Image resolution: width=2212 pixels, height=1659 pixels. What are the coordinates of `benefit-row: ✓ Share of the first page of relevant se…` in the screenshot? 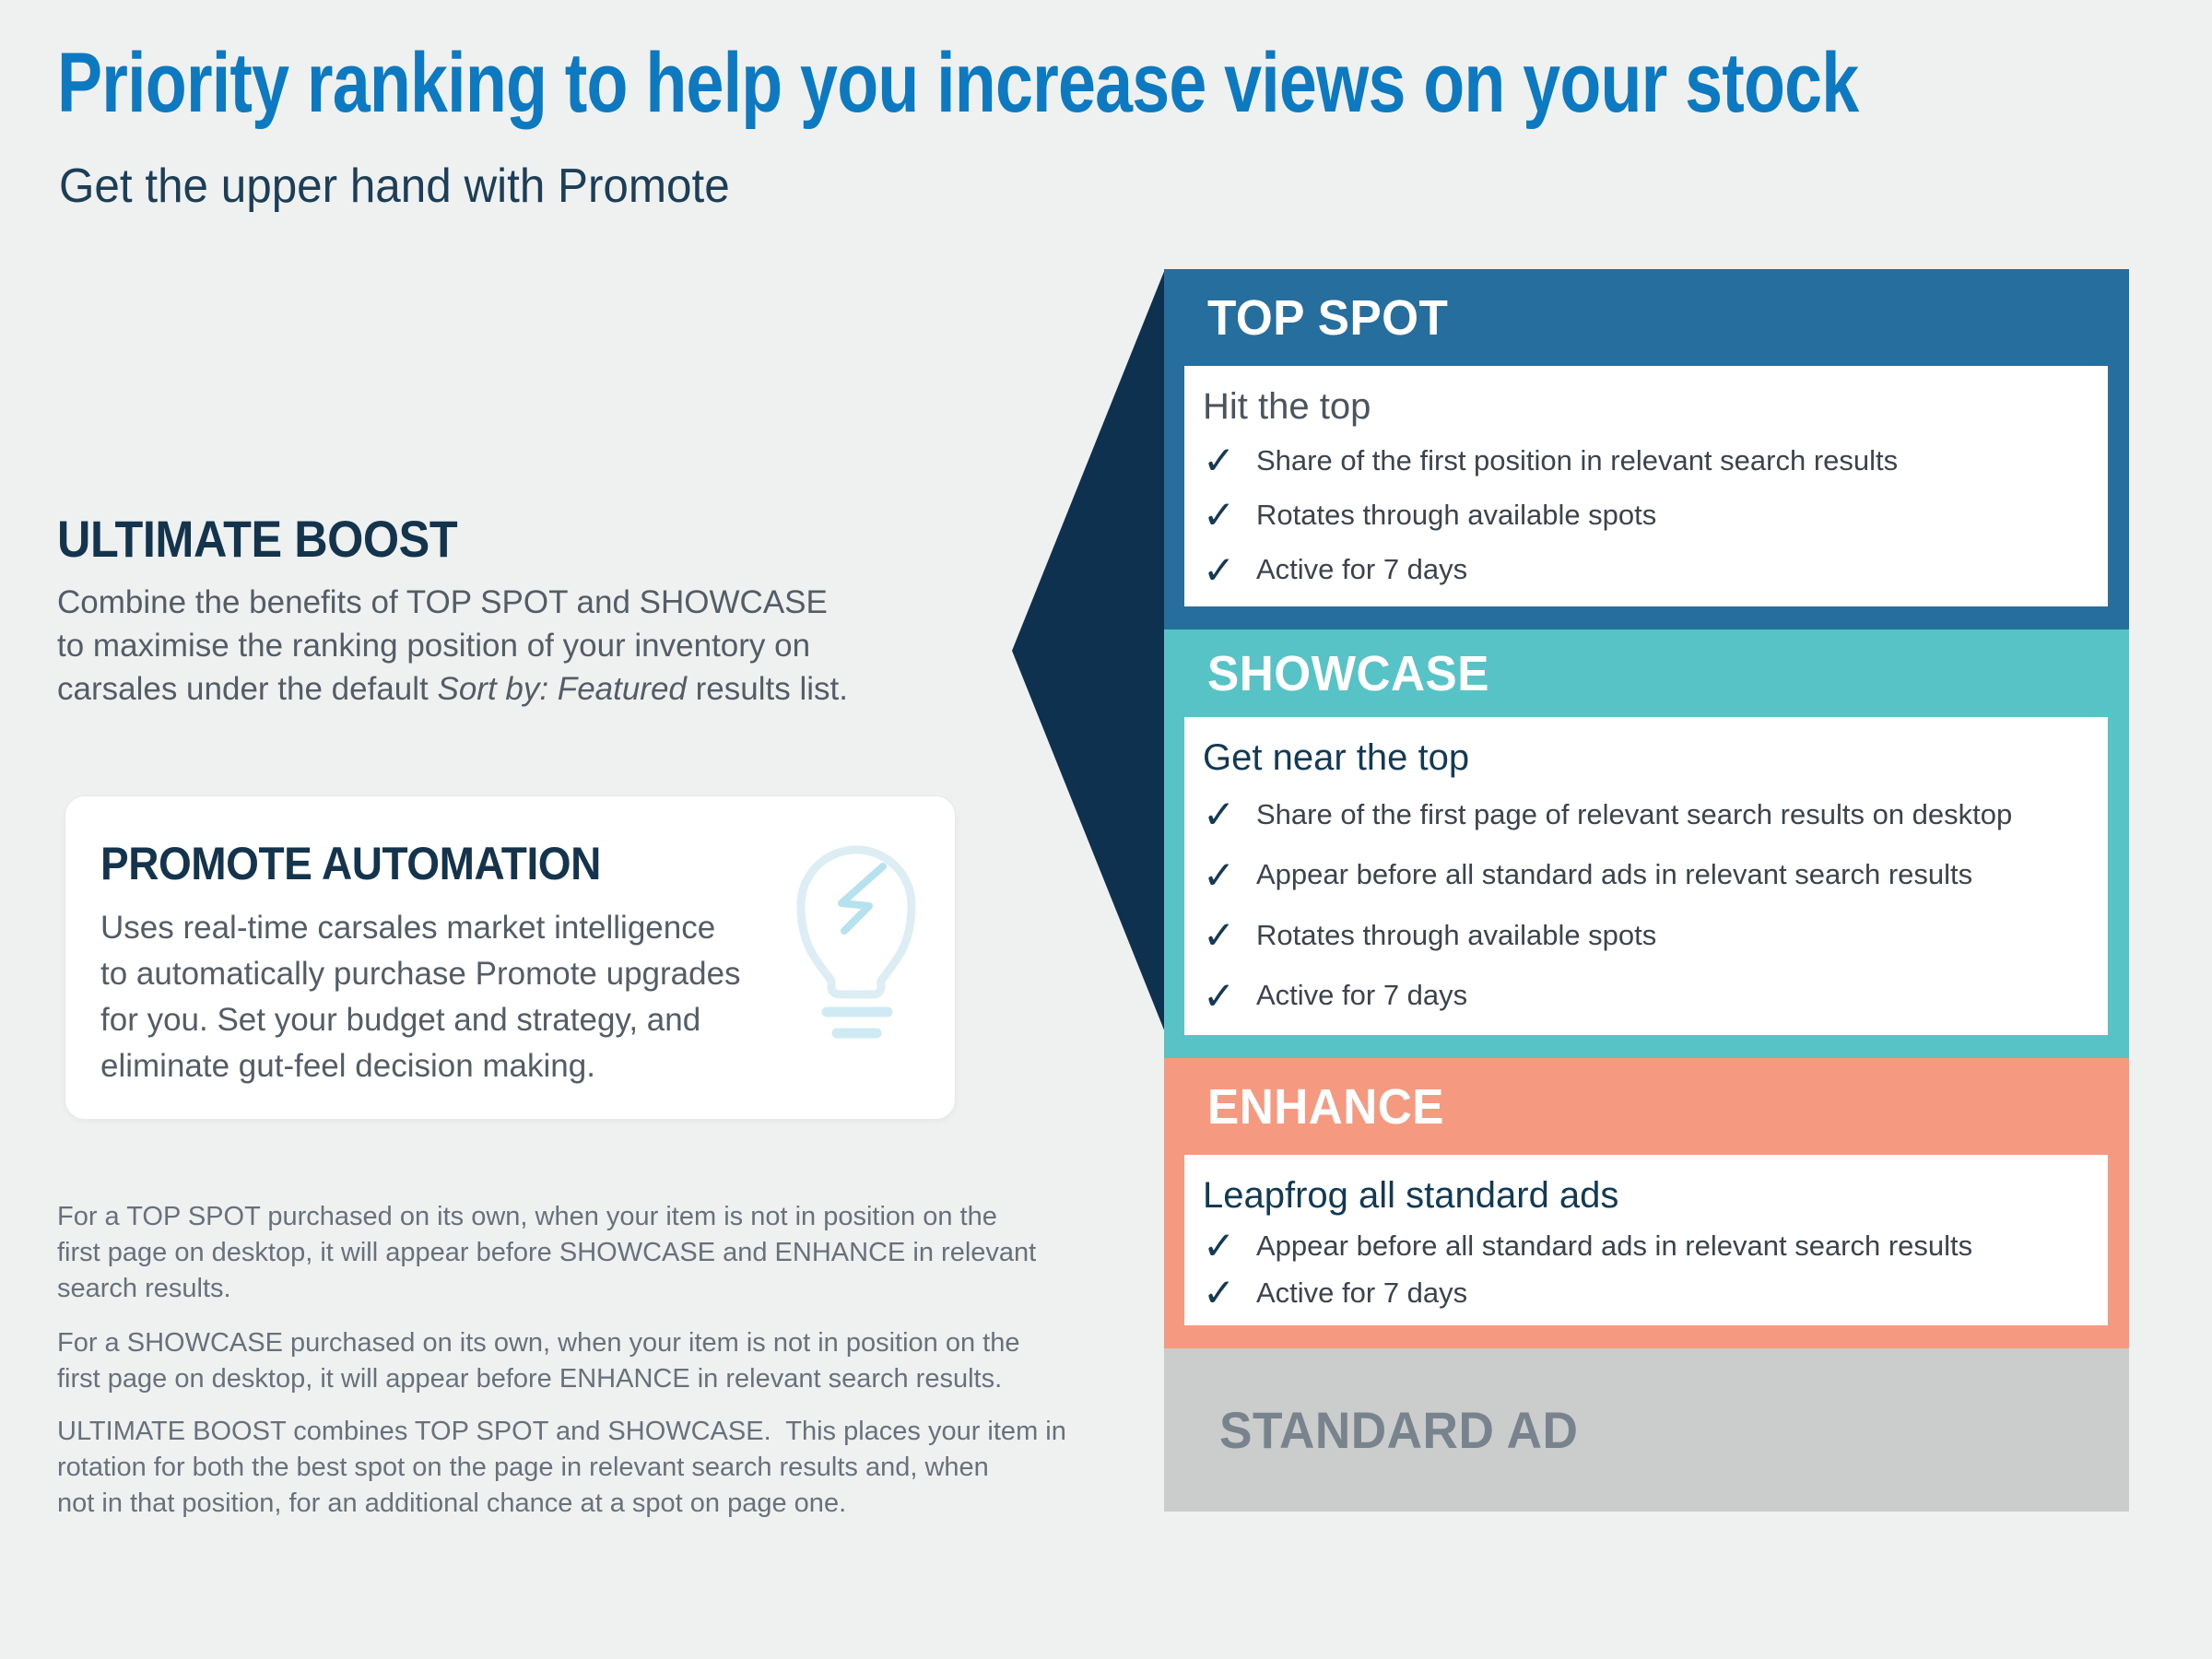 It's located at (1646, 814).